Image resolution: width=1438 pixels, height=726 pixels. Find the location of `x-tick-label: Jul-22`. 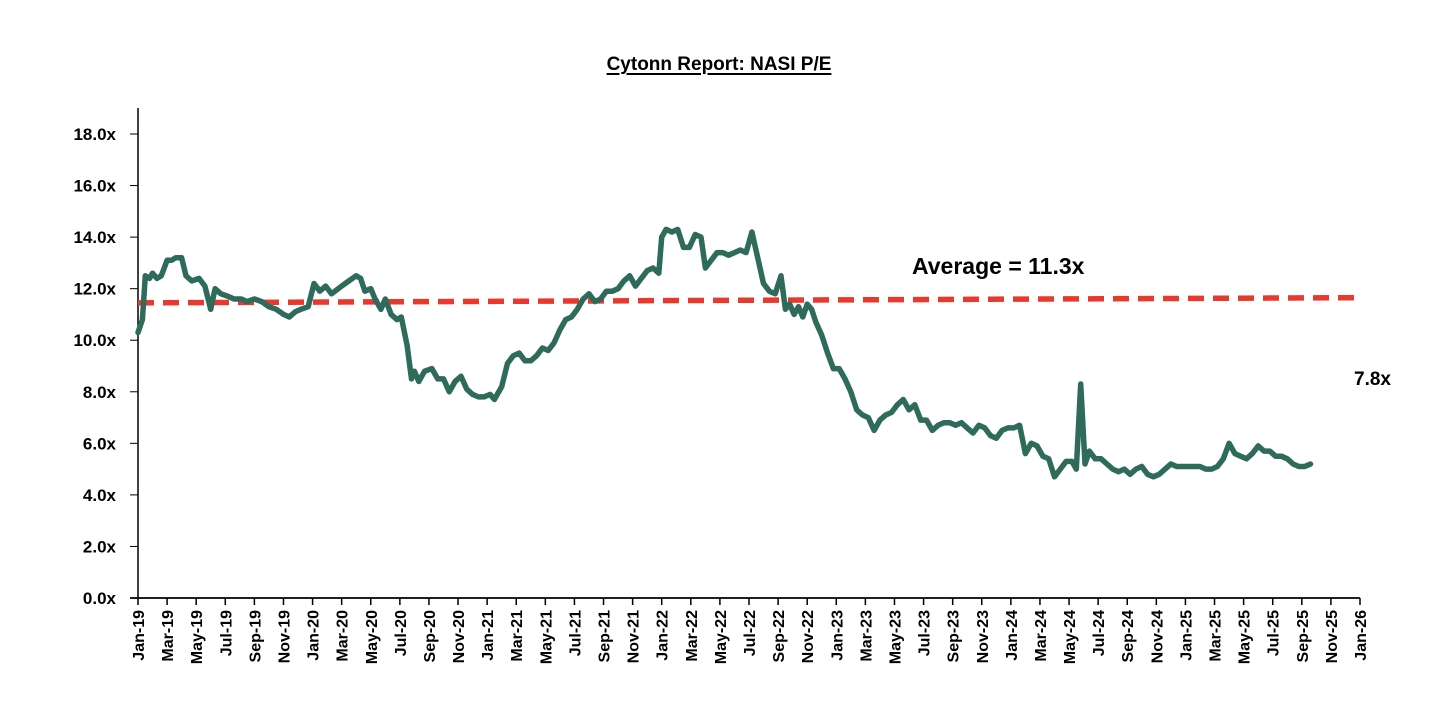

x-tick-label: Jul-22 is located at coordinates (750, 633).